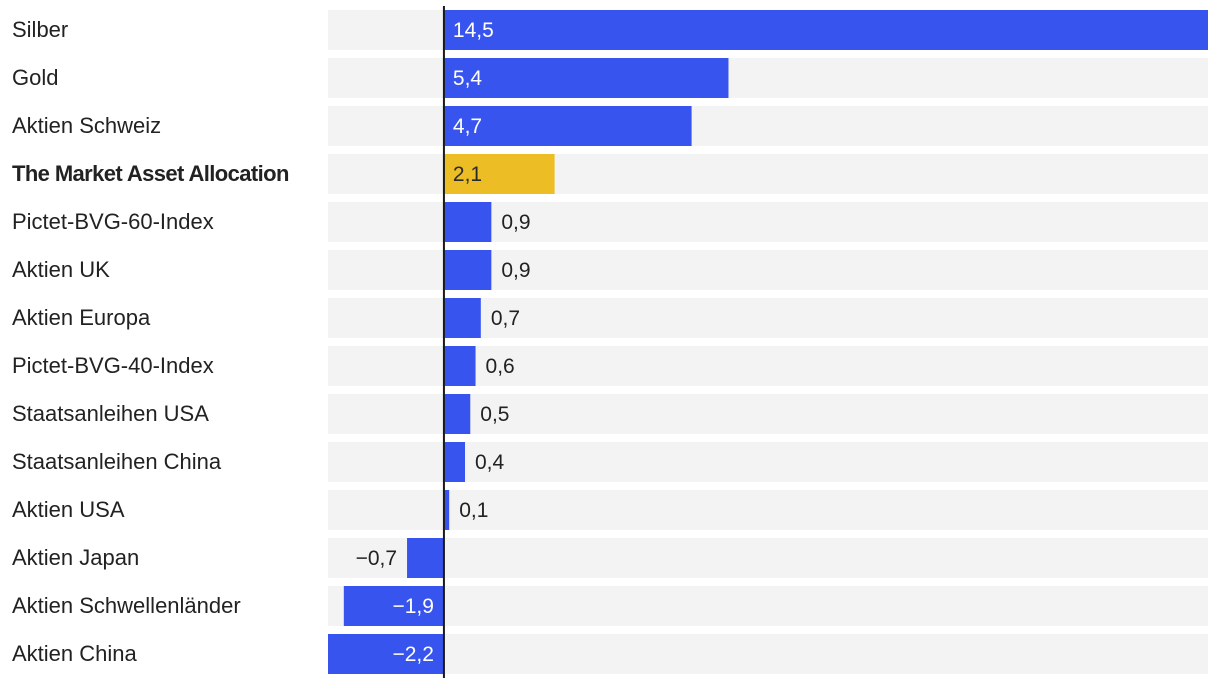  Describe the element at coordinates (68, 509) in the screenshot. I see `category-label: Aktien USA` at that location.